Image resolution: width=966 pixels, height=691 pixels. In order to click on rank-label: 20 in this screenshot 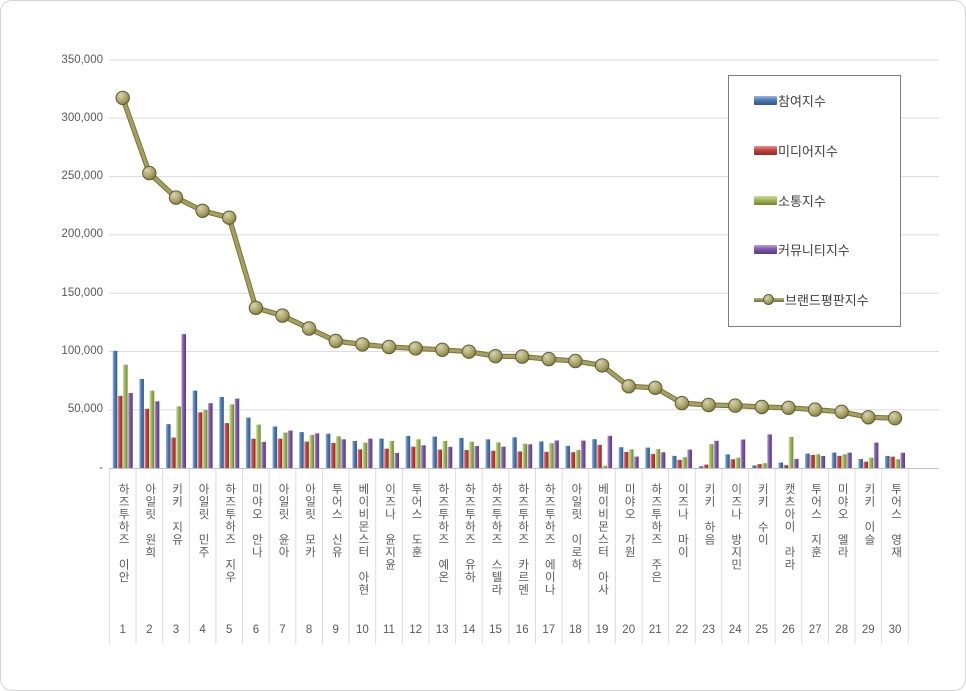, I will do `click(629, 630)`.